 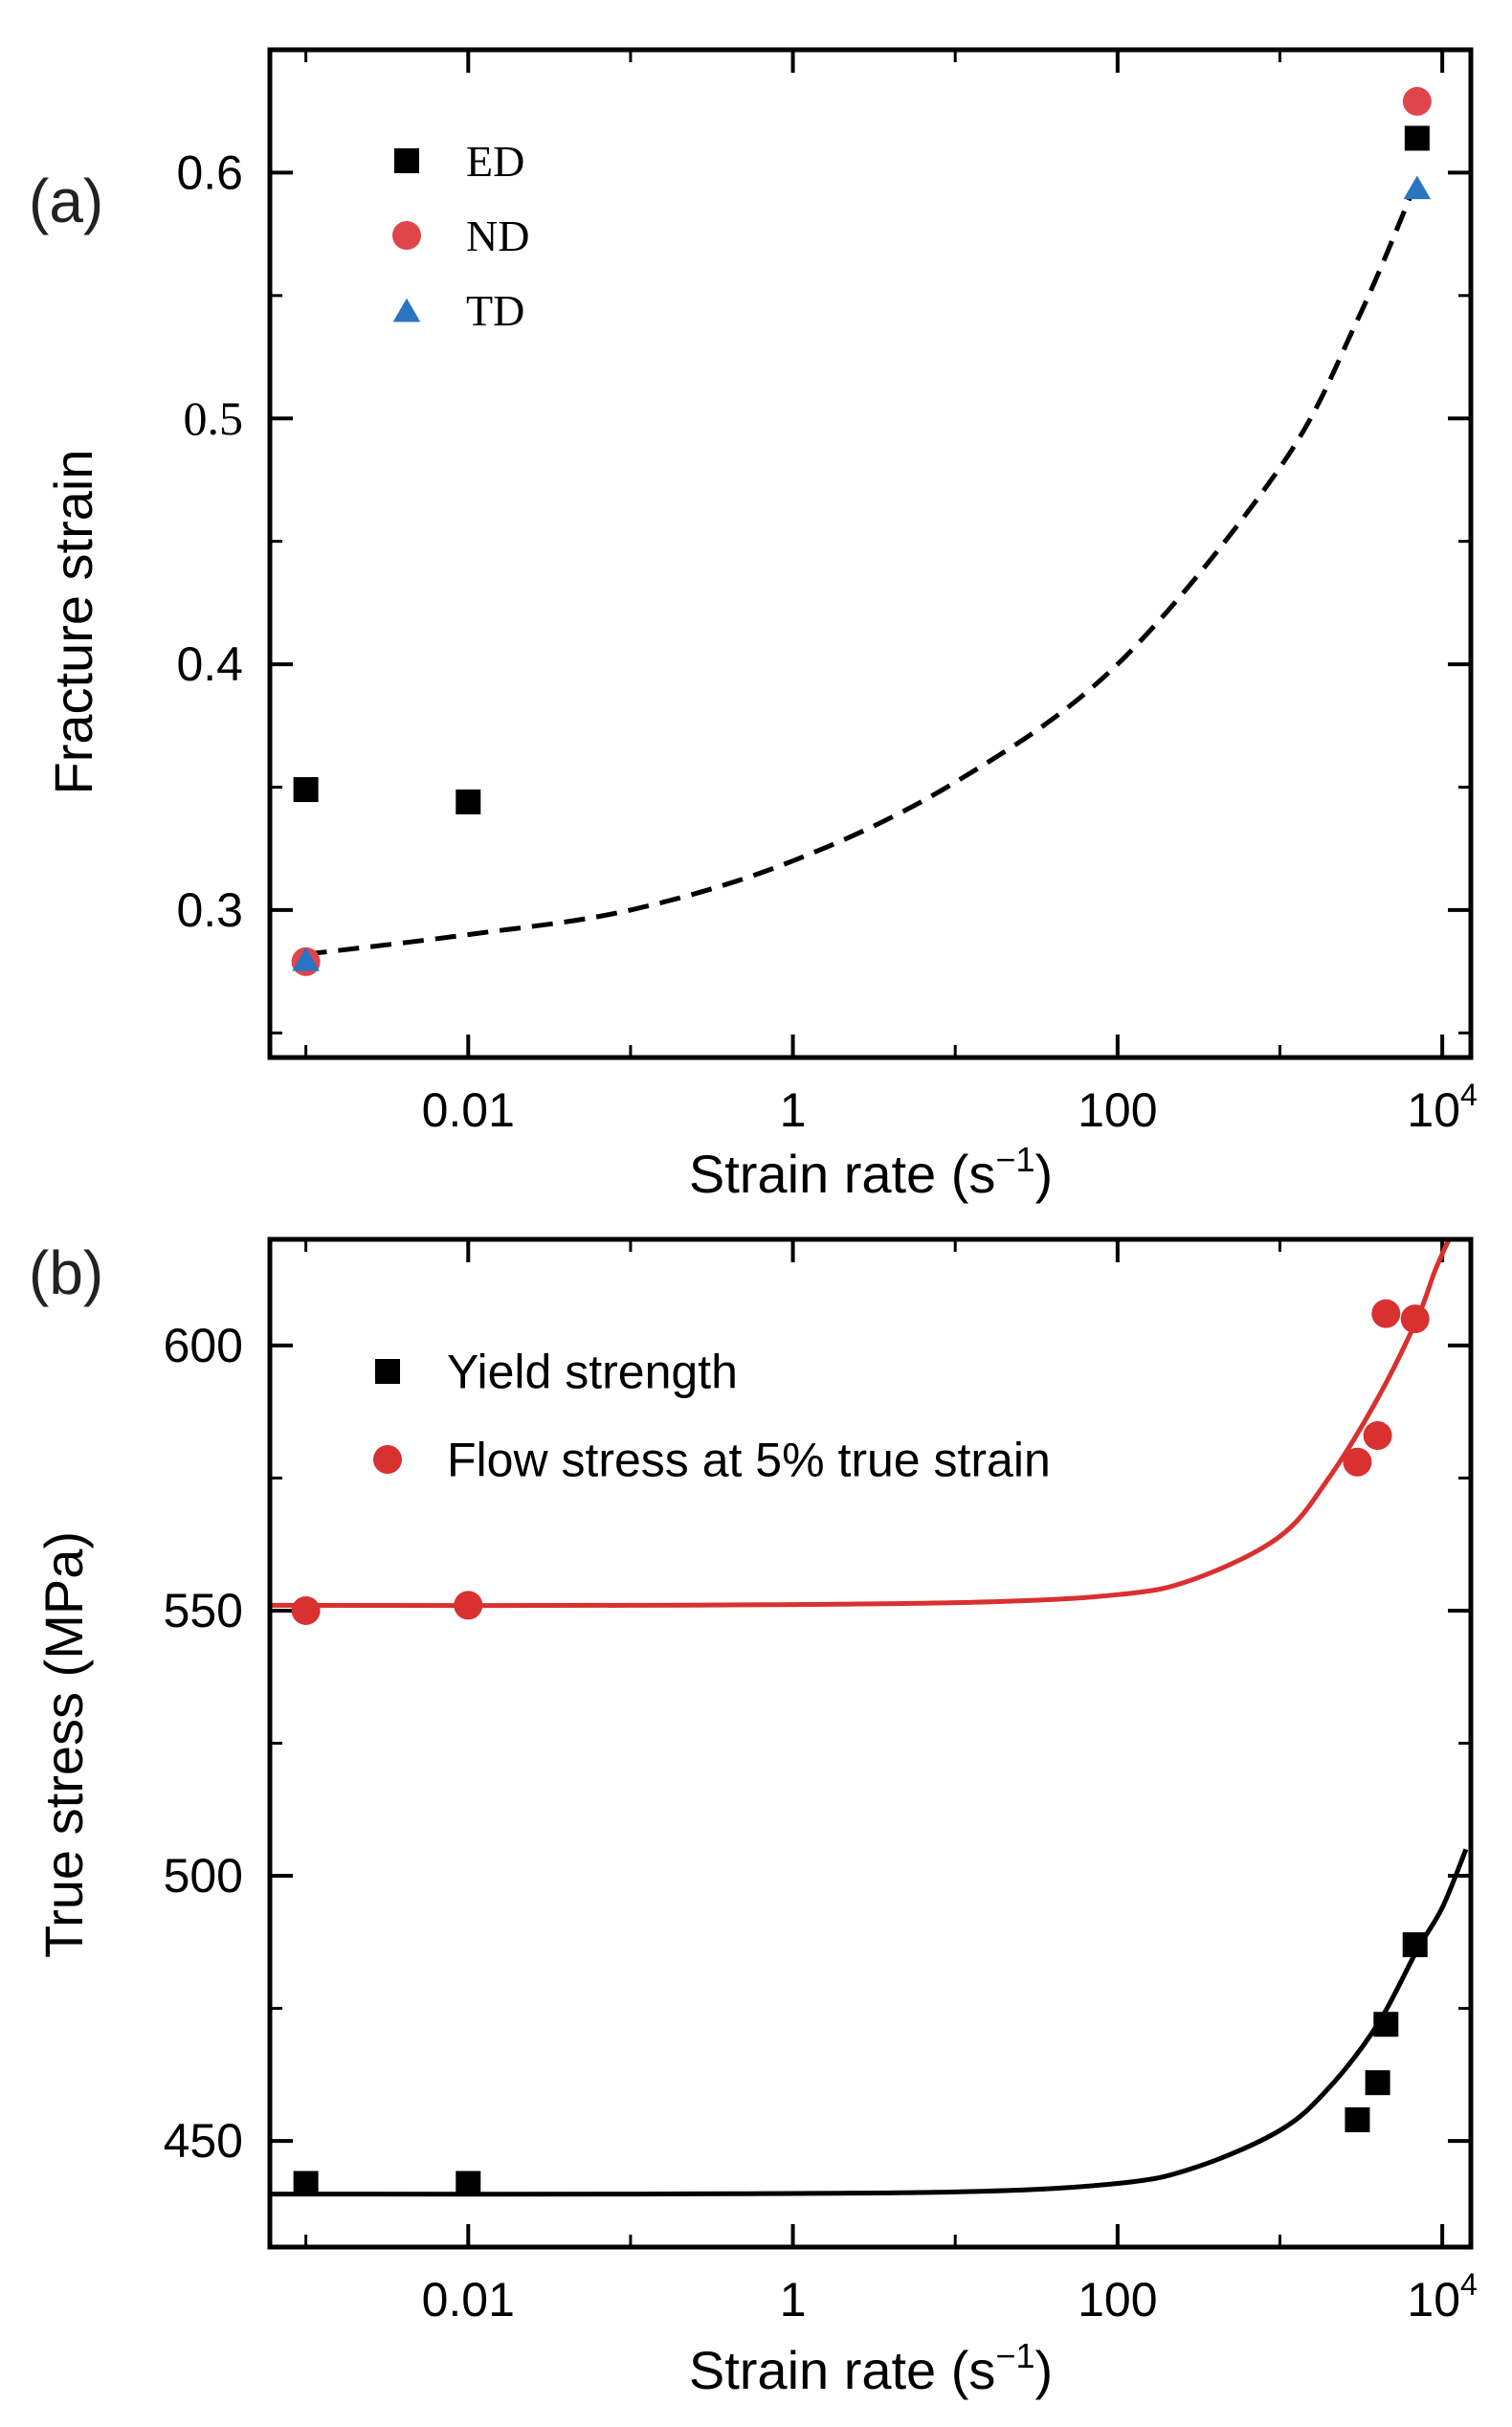 I want to click on legend-label: TD, so click(x=495, y=310).